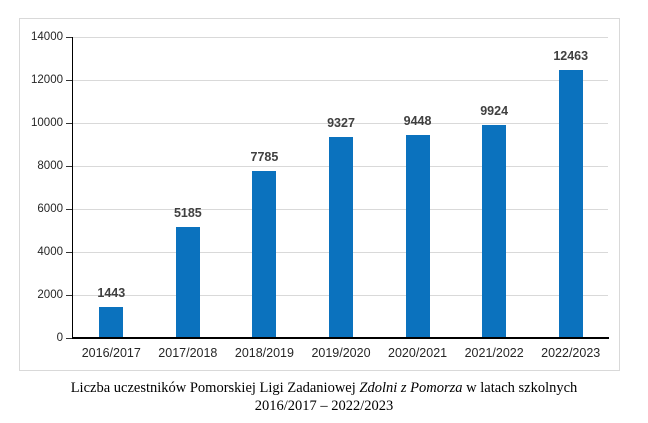 The width and height of the screenshot is (648, 423). I want to click on y-axis-tick-label: 0, so click(59, 338).